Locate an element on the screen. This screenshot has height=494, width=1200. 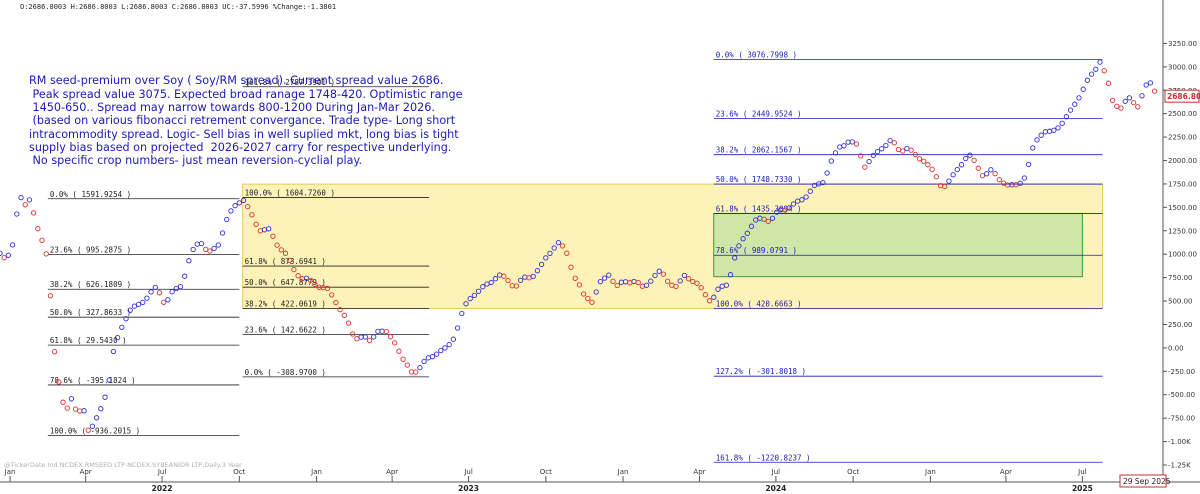
y-tick-label: 2000.00 is located at coordinates (1182, 161).